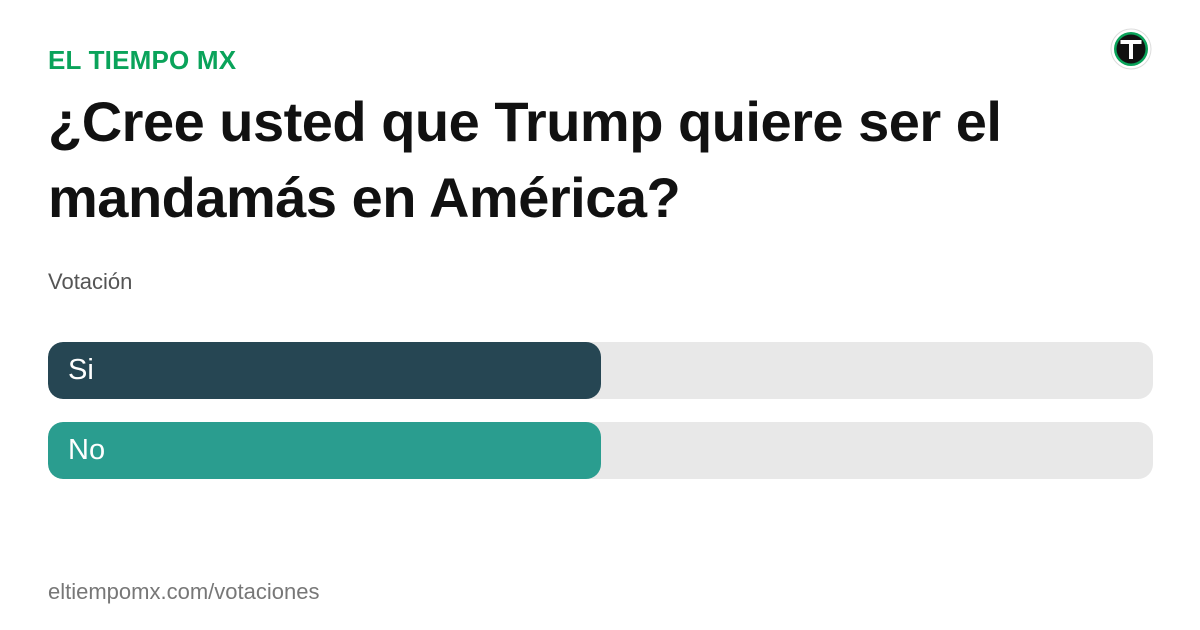 This screenshot has height=630, width=1200. I want to click on brand-name: EL TIEMPO MX, so click(142, 60).